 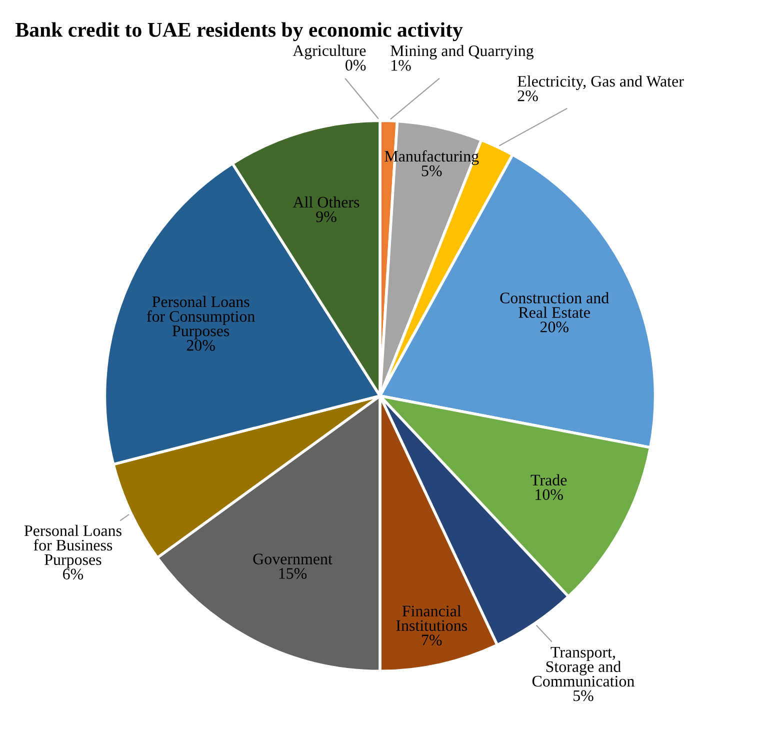 What do you see at coordinates (292, 559) in the screenshot?
I see `slice-label: Government` at bounding box center [292, 559].